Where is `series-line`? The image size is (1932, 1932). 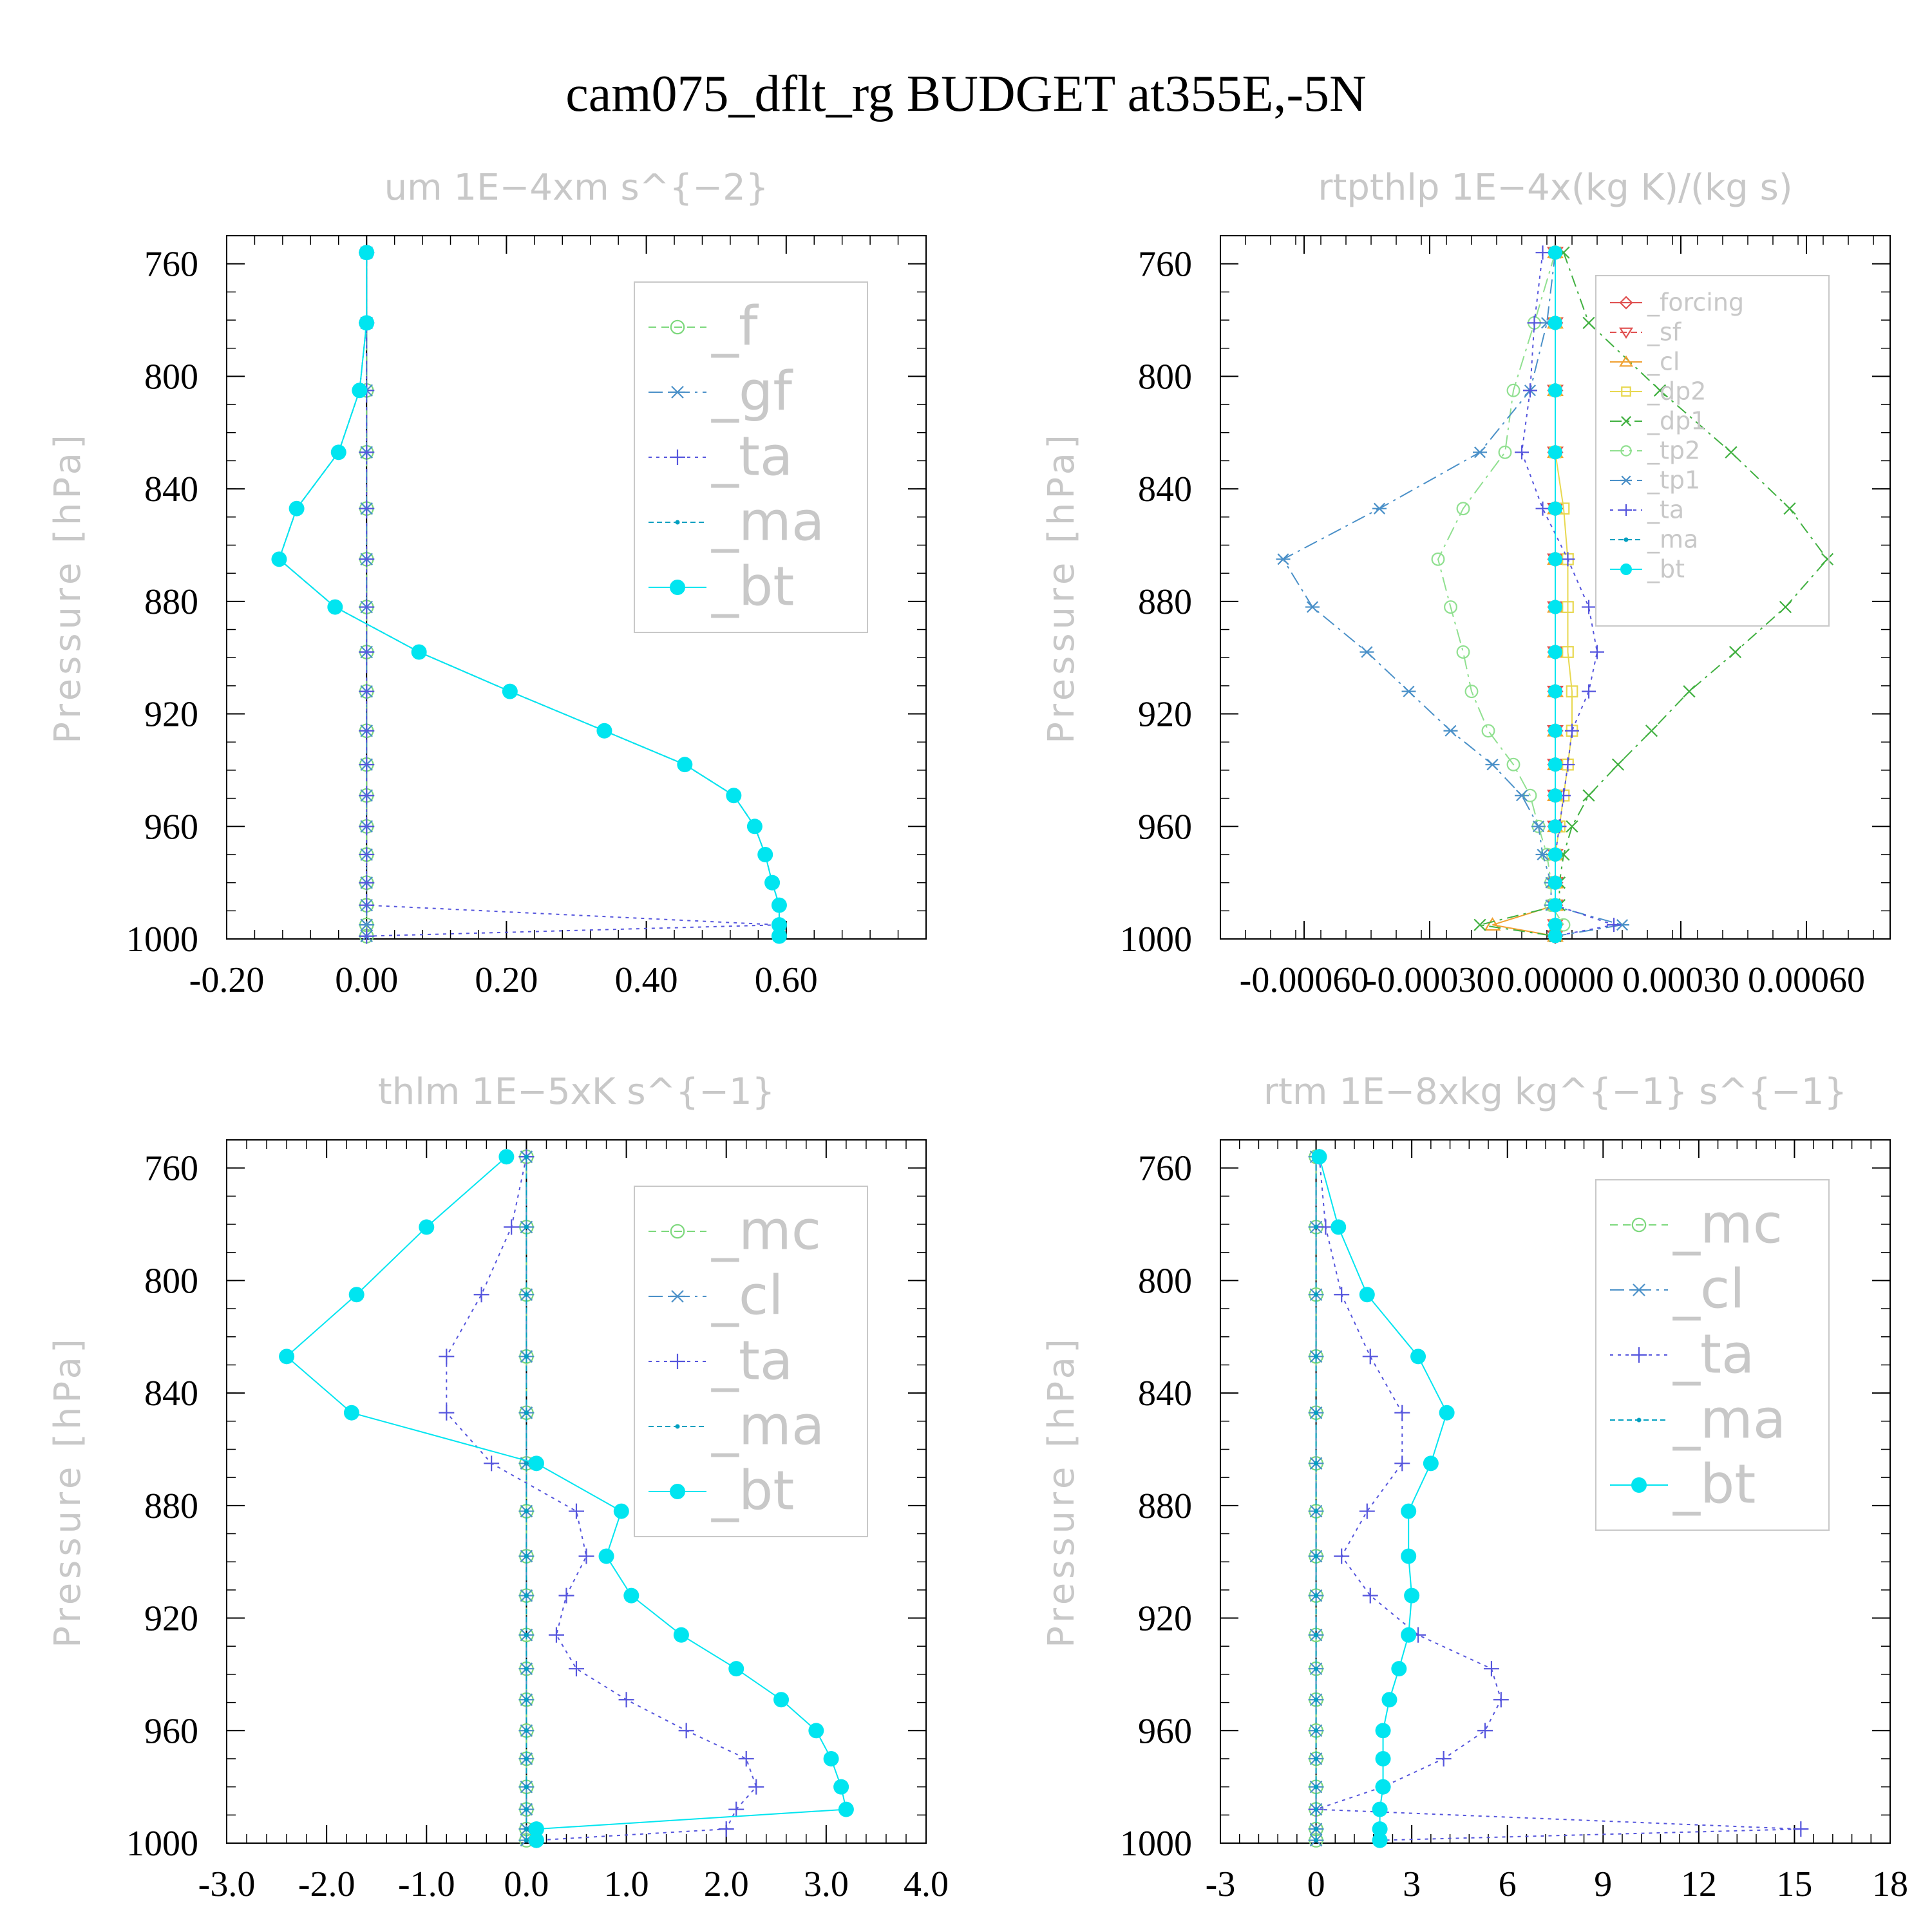
series-line is located at coordinates (602, 1498).